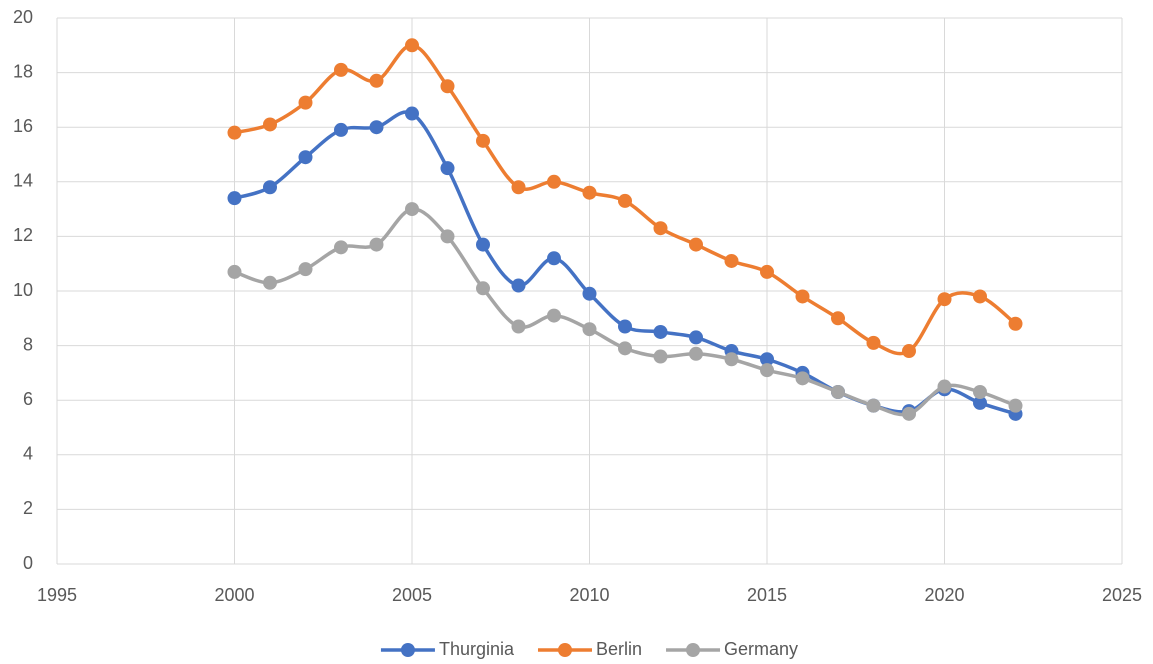 The image size is (1153, 664). I want to click on legend-item: Thurginia, so click(447, 649).